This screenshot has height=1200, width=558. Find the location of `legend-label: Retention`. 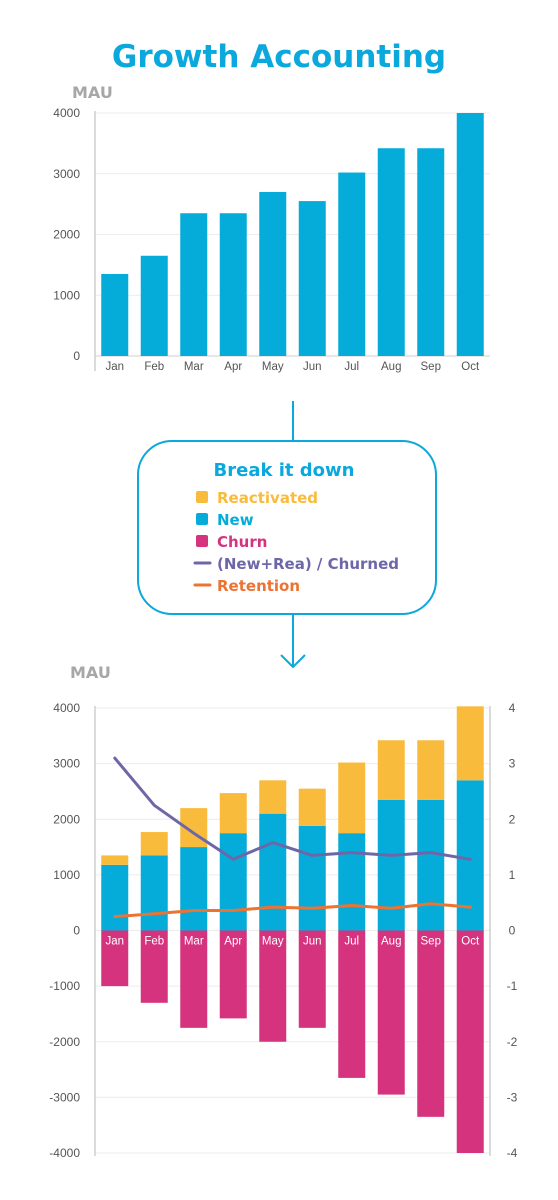

legend-label: Retention is located at coordinates (258, 586).